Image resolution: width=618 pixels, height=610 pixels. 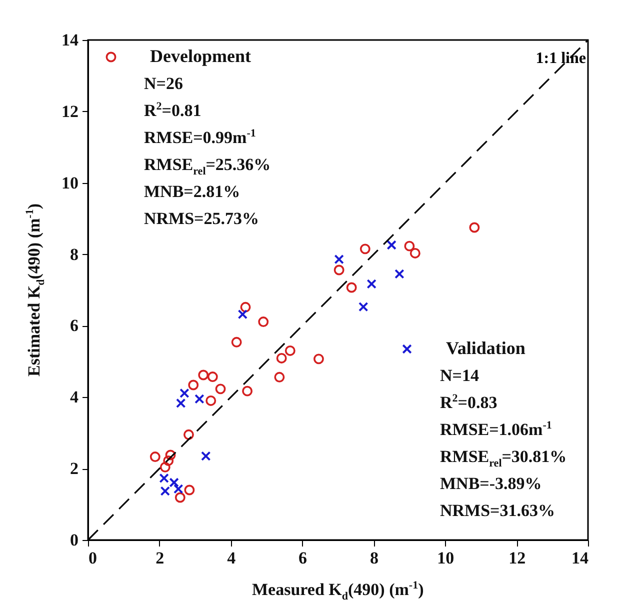 What do you see at coordinates (74, 540) in the screenshot?
I see `y-tick-label: 0` at bounding box center [74, 540].